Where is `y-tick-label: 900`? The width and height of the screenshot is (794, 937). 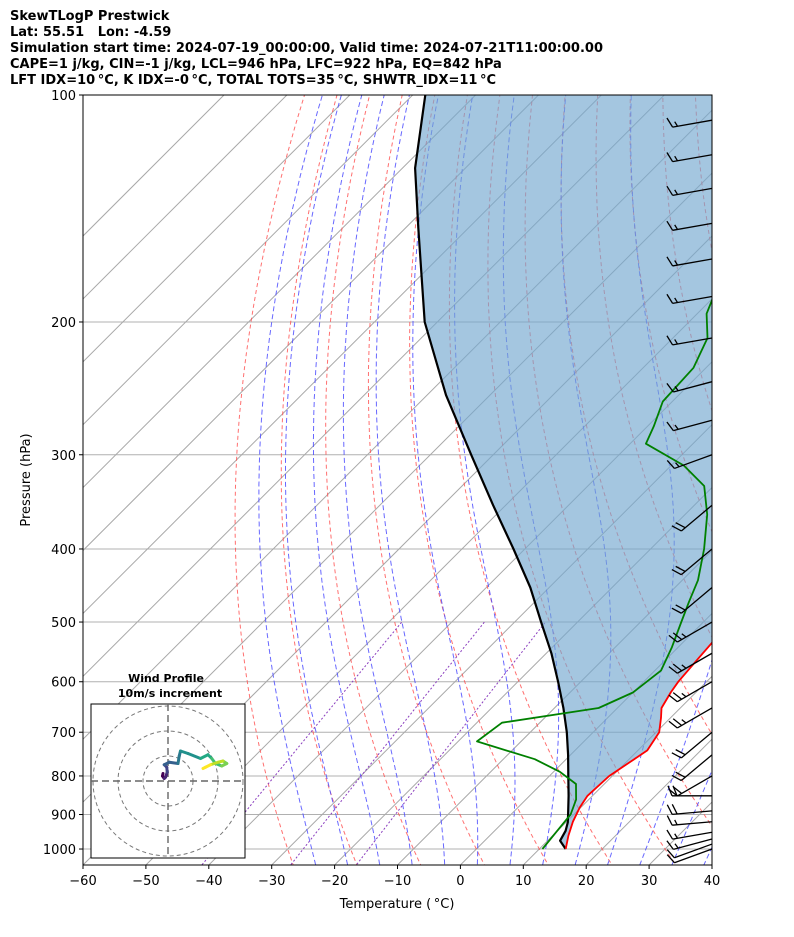 y-tick-label: 900 is located at coordinates (63, 816).